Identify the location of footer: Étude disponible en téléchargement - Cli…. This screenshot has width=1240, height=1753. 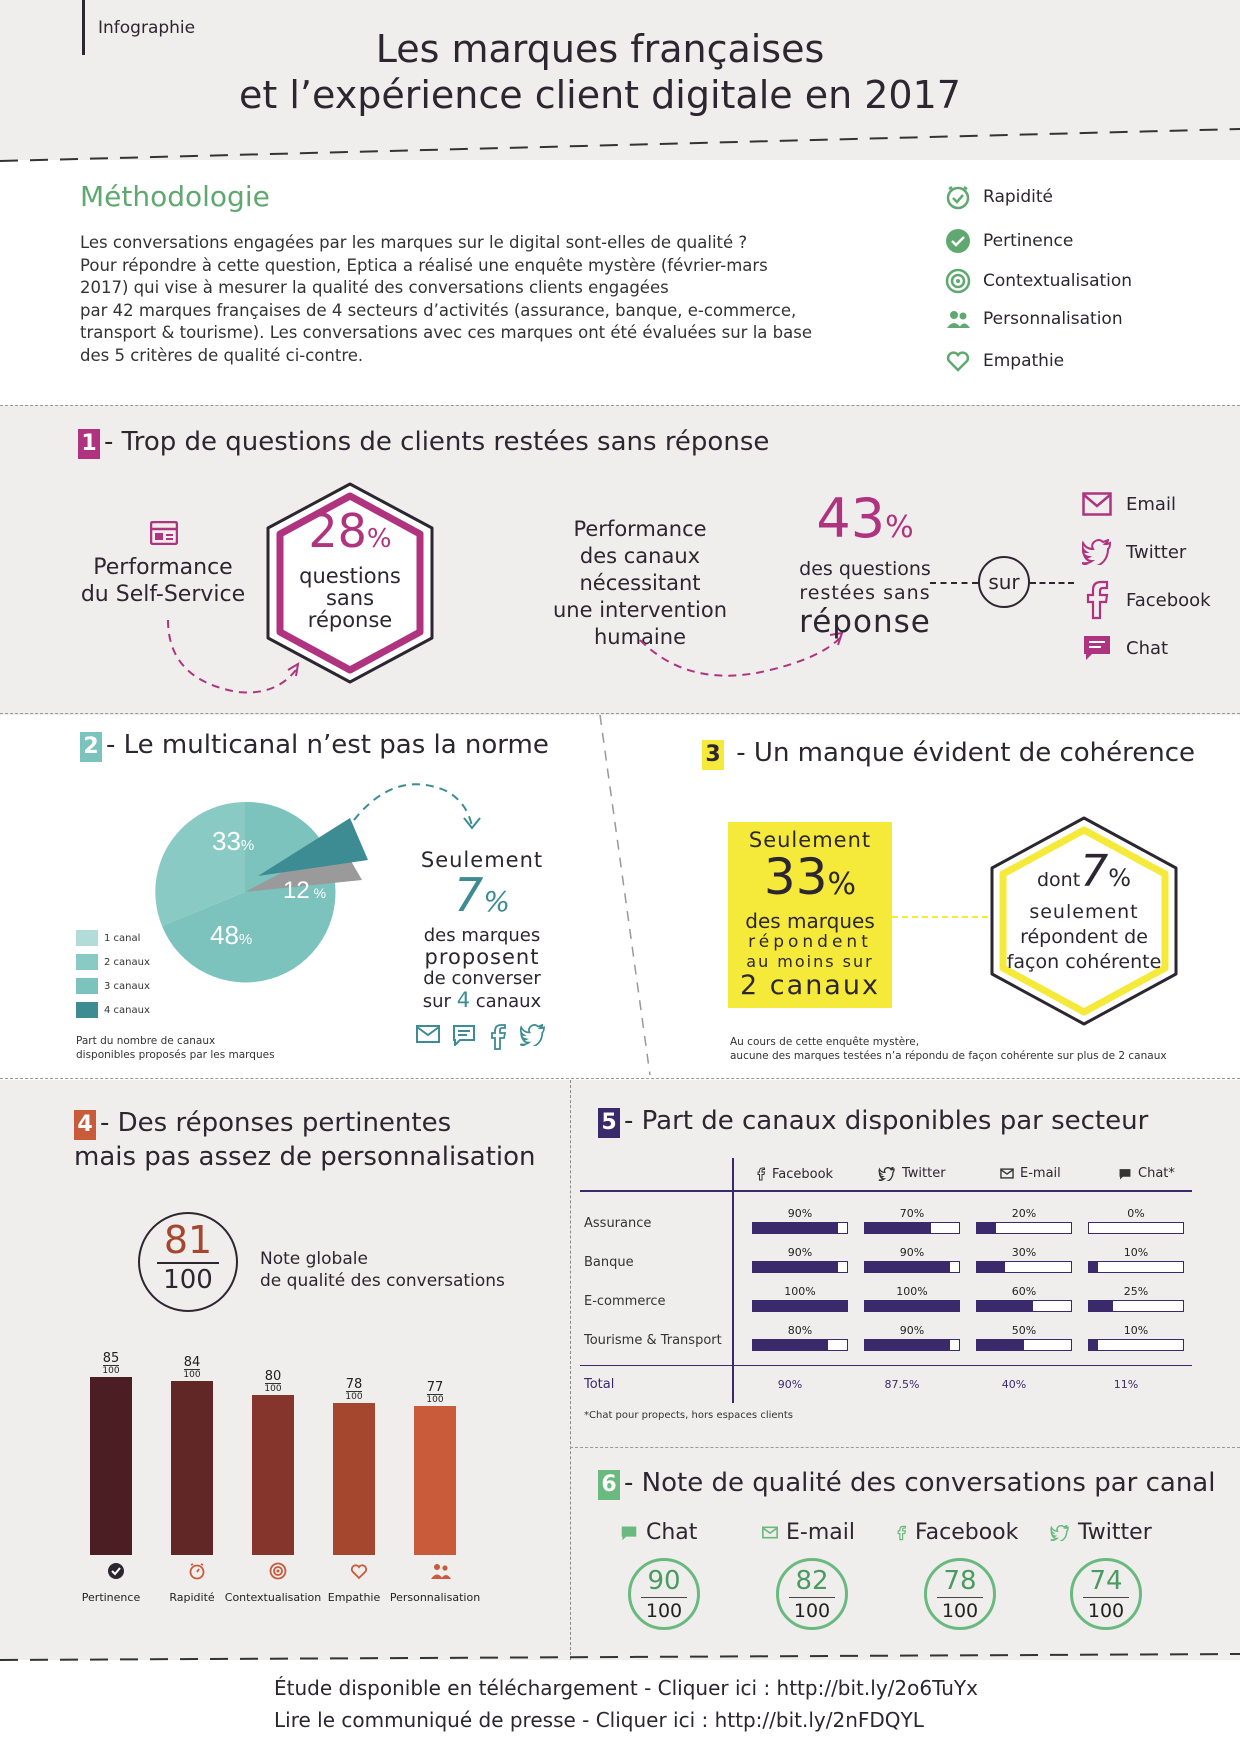
(626, 1704).